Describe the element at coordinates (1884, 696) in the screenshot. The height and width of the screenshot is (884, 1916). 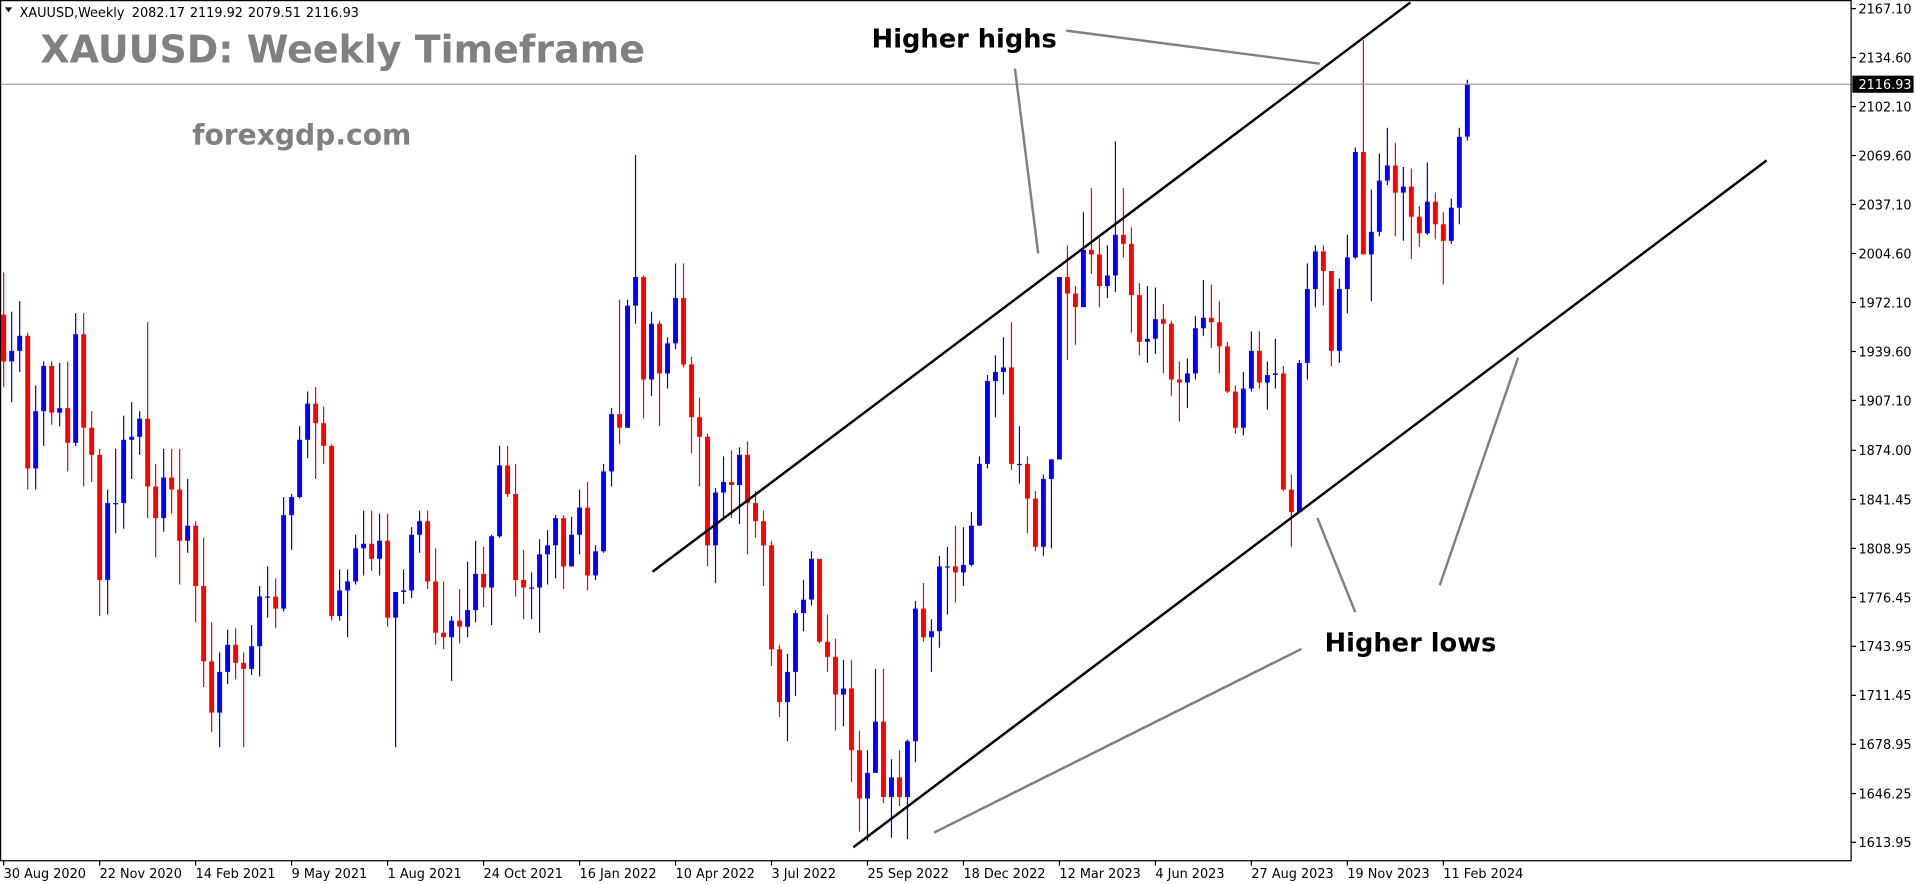
I see `y-tick-label: 1711.45` at that location.